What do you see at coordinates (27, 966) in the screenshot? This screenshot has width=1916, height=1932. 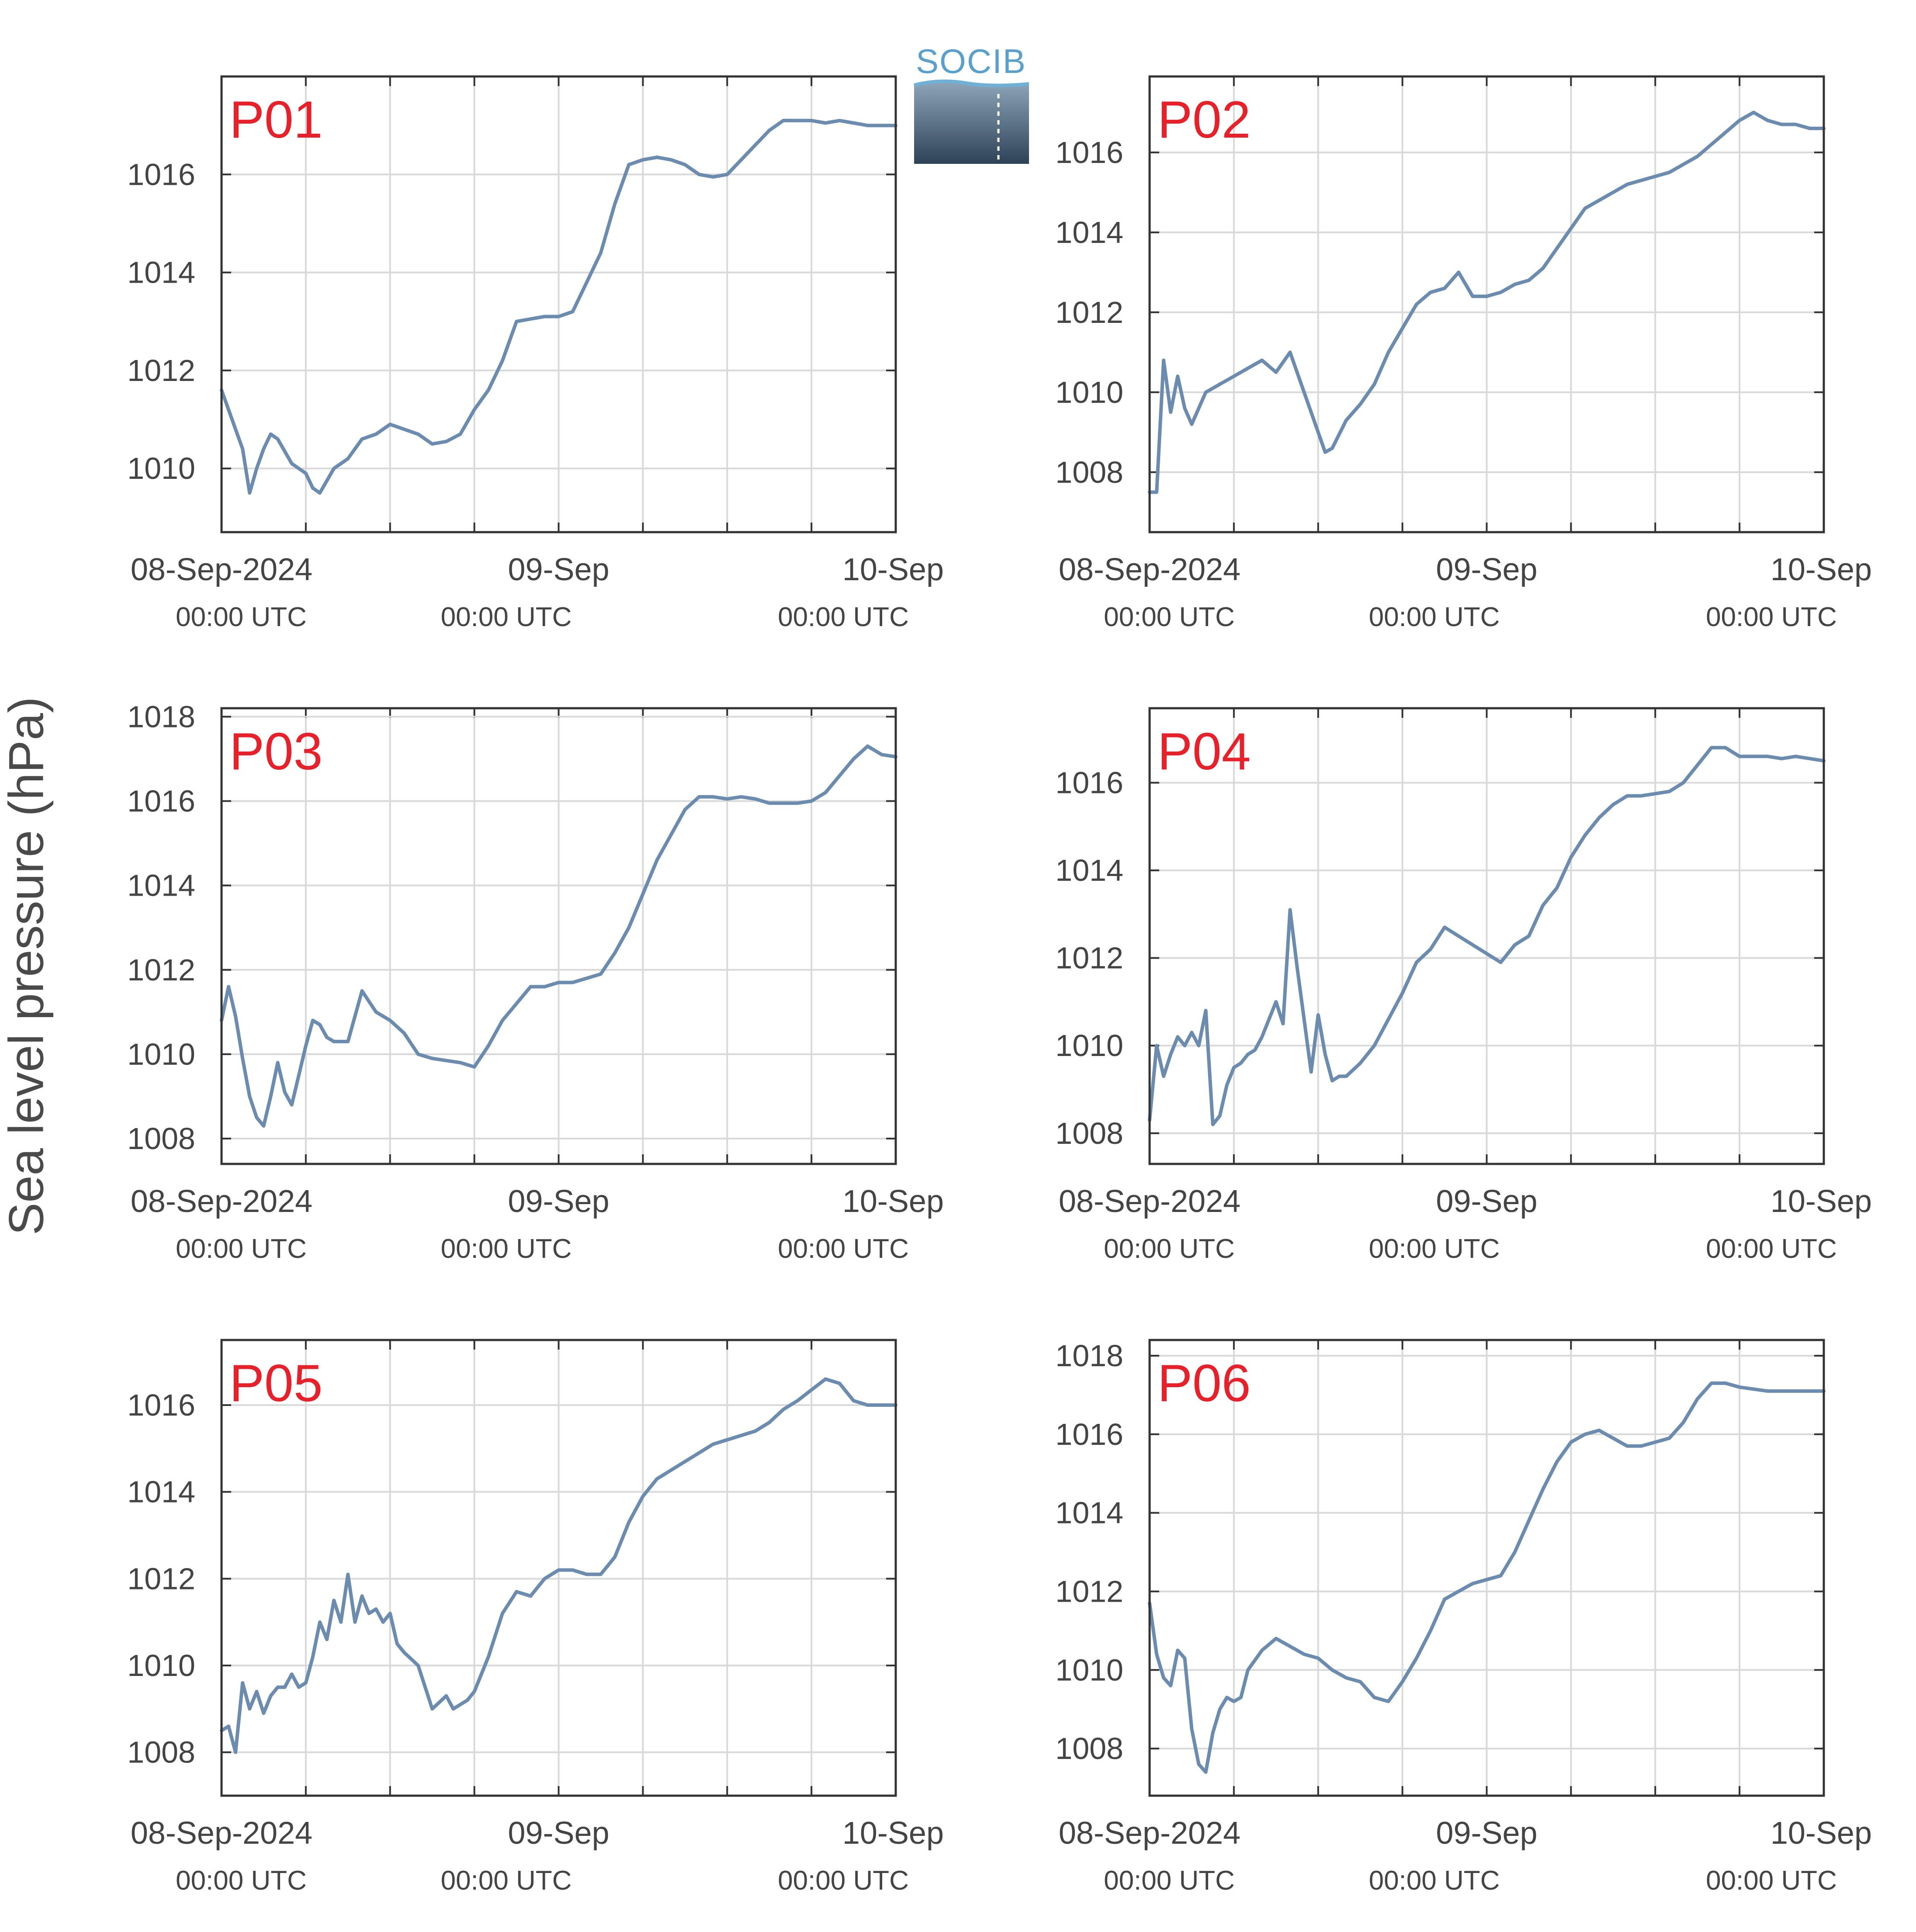 I see `y-axis-label: Sea level pressure (hPa)` at bounding box center [27, 966].